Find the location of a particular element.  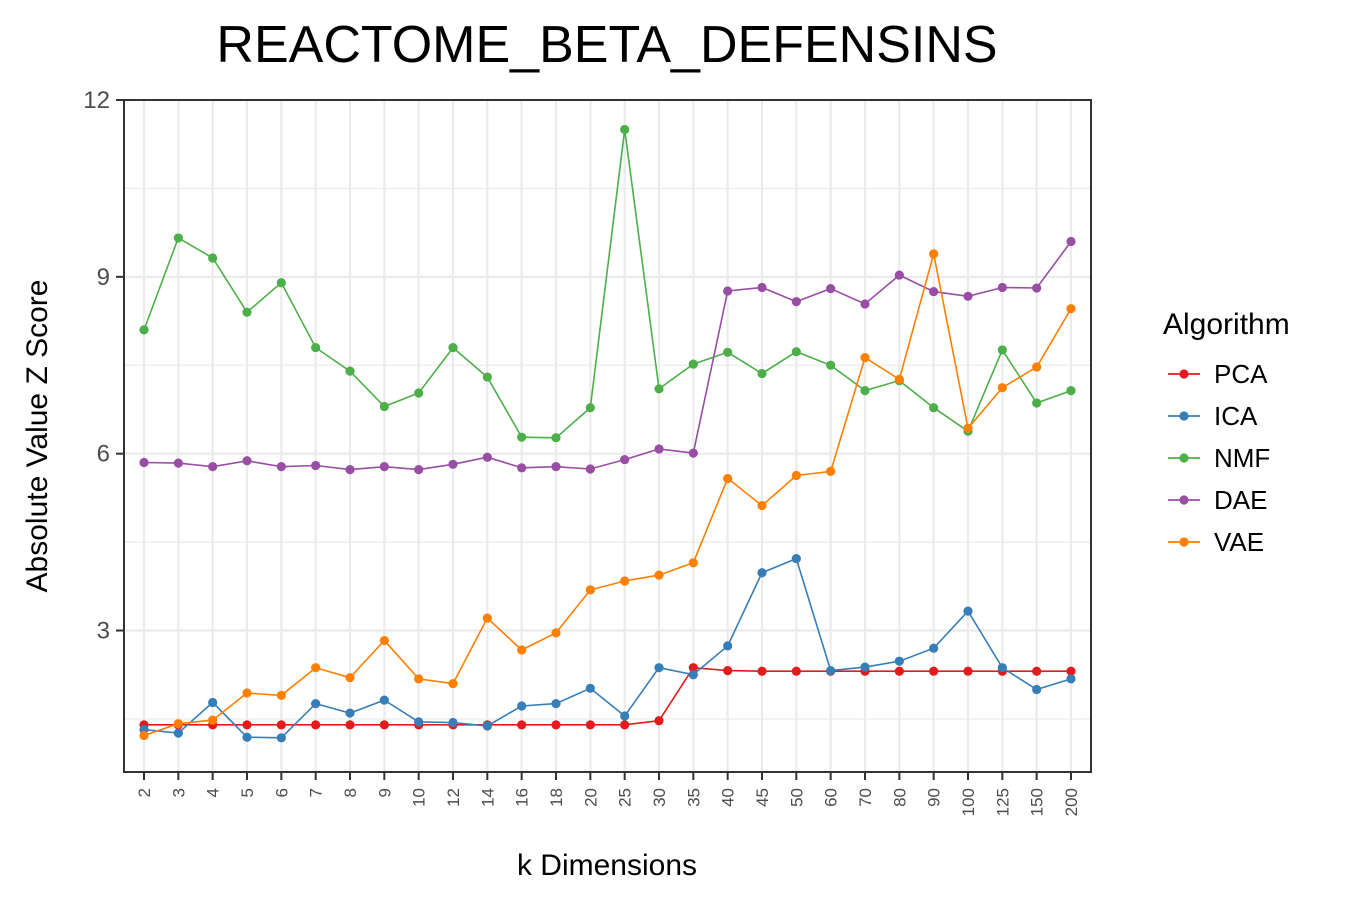

legend: Algorithm PCA ICA NMF DAE VAE is located at coordinates (1226, 432).